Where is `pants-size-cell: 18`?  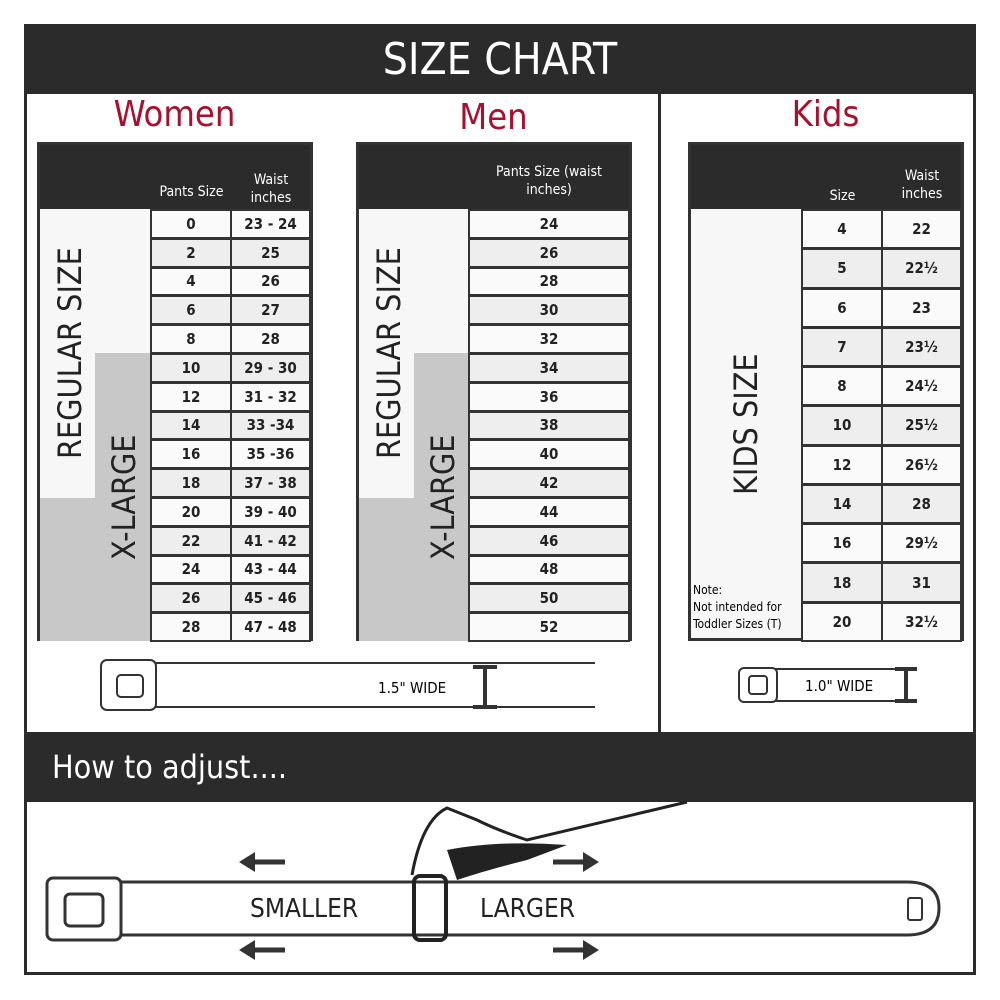
pants-size-cell: 18 is located at coordinates (191, 483).